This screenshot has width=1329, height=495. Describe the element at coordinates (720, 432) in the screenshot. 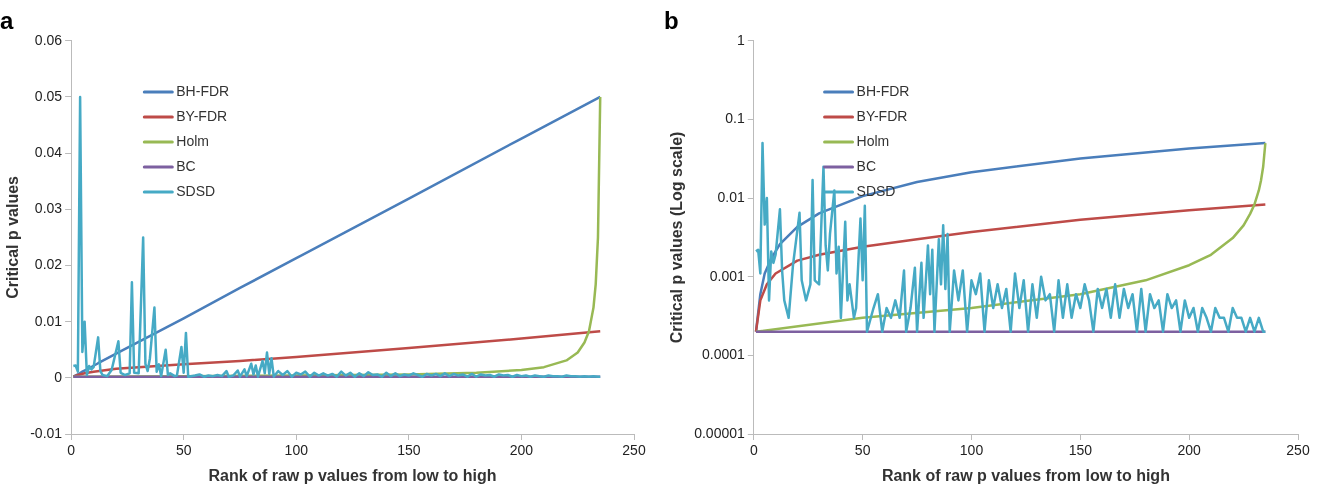

I see `y-tick-label: 0.00001` at that location.